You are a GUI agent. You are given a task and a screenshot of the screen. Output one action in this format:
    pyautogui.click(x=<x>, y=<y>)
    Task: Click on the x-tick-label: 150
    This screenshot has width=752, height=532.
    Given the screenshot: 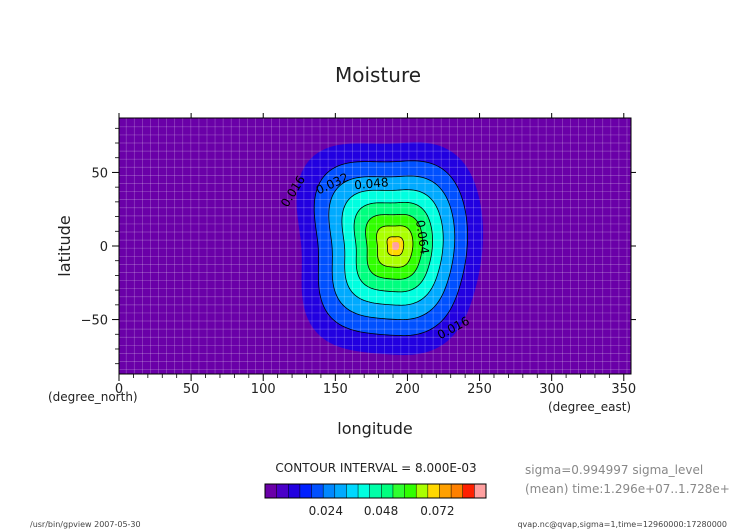 What is the action you would take?
    pyautogui.click(x=335, y=389)
    